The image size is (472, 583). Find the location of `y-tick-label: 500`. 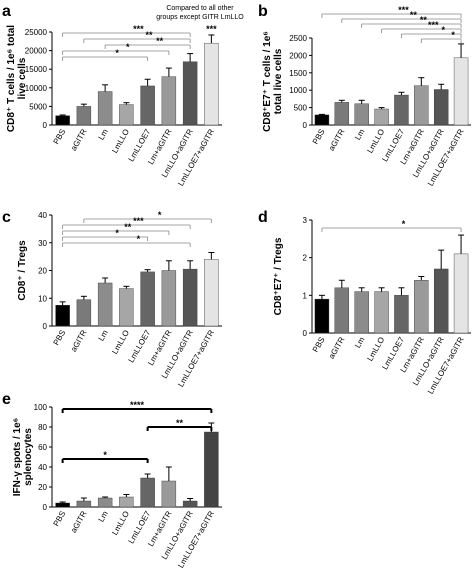

y-tick-label: 500 is located at coordinates (301, 108).